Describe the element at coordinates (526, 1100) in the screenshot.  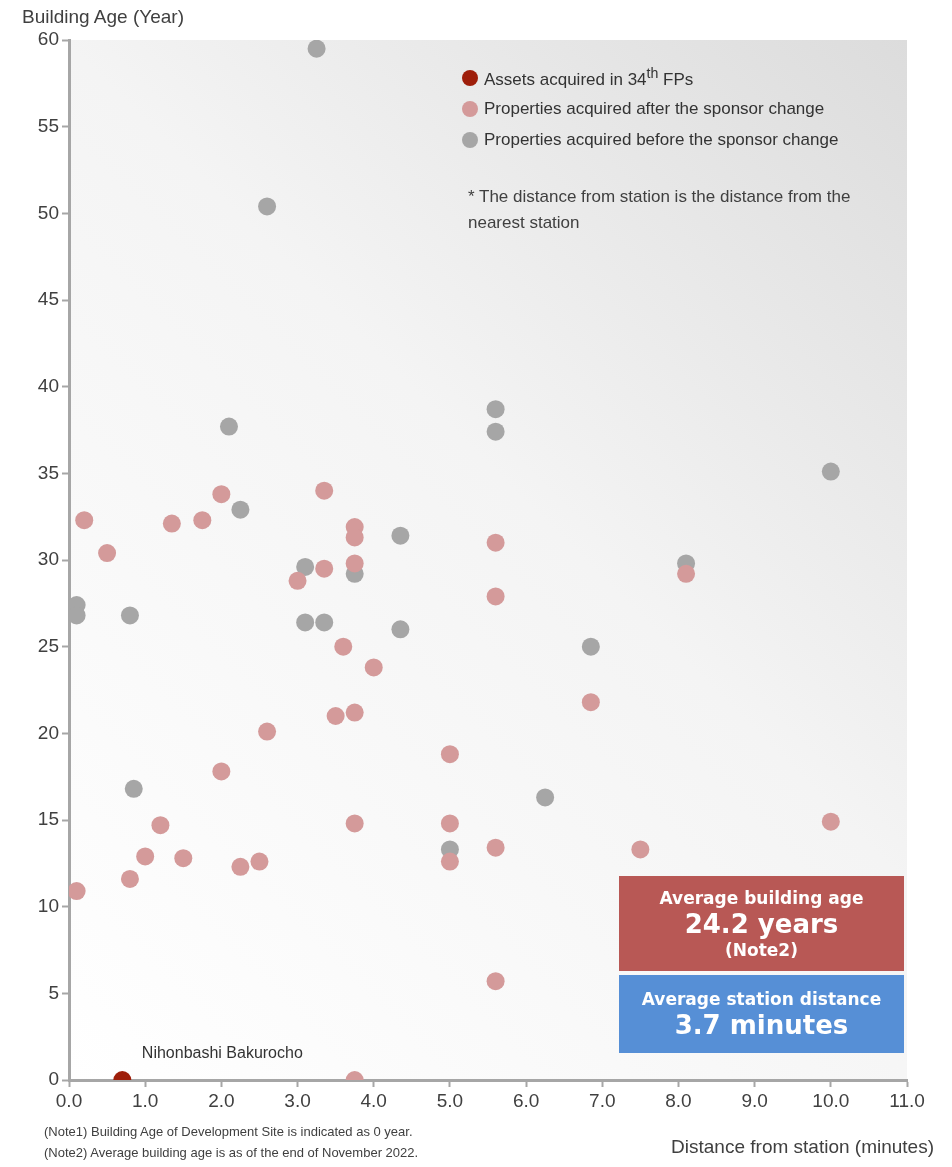
I see `x-tick-label: 6.0` at that location.